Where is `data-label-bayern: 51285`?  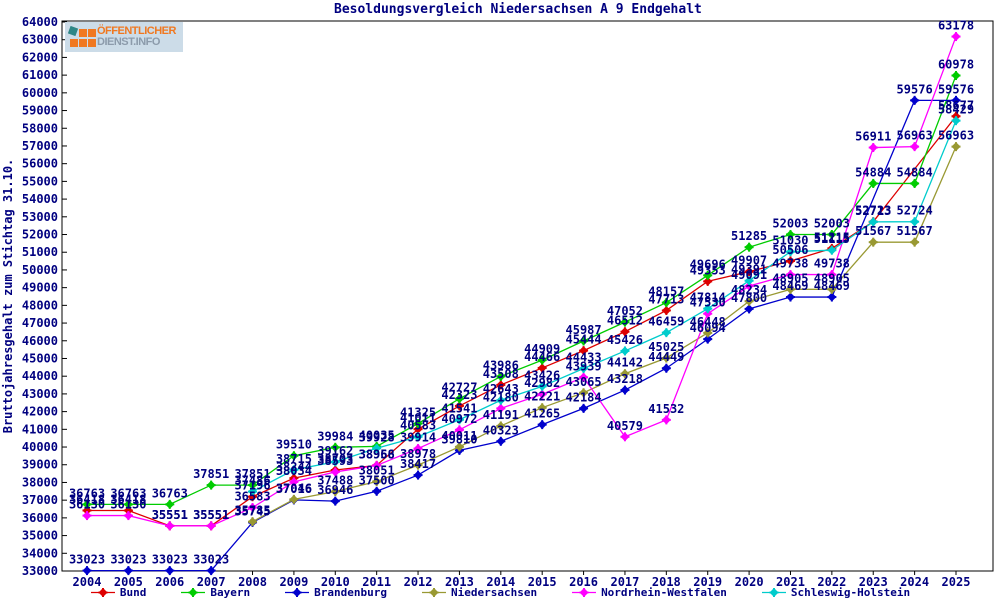
data-label-bayern: 51285 is located at coordinates (749, 236).